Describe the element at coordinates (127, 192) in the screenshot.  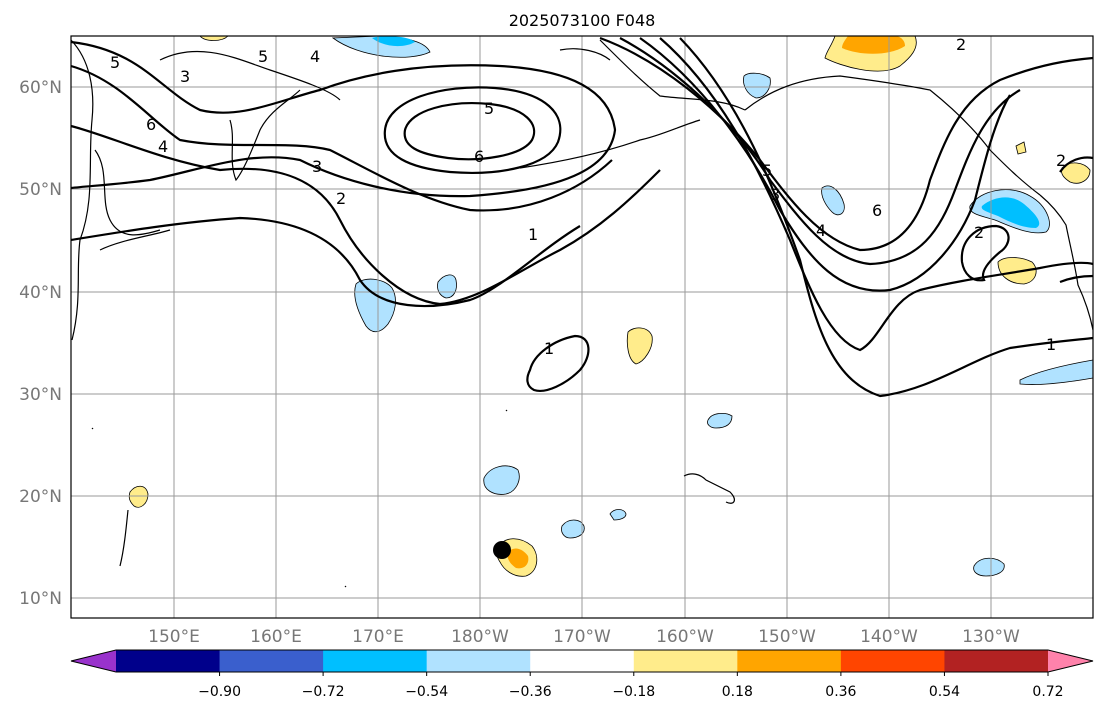
I see `coast-kamchatka-south` at that location.